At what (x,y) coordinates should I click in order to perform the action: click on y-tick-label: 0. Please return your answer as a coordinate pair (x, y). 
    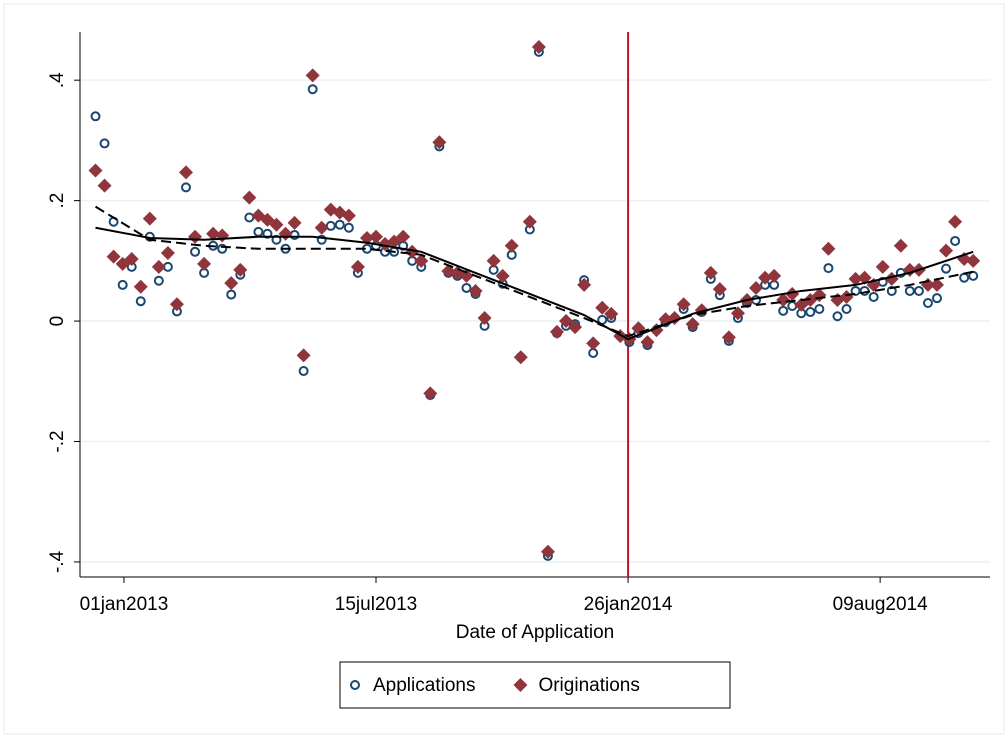
    Looking at the image, I should click on (57, 321).